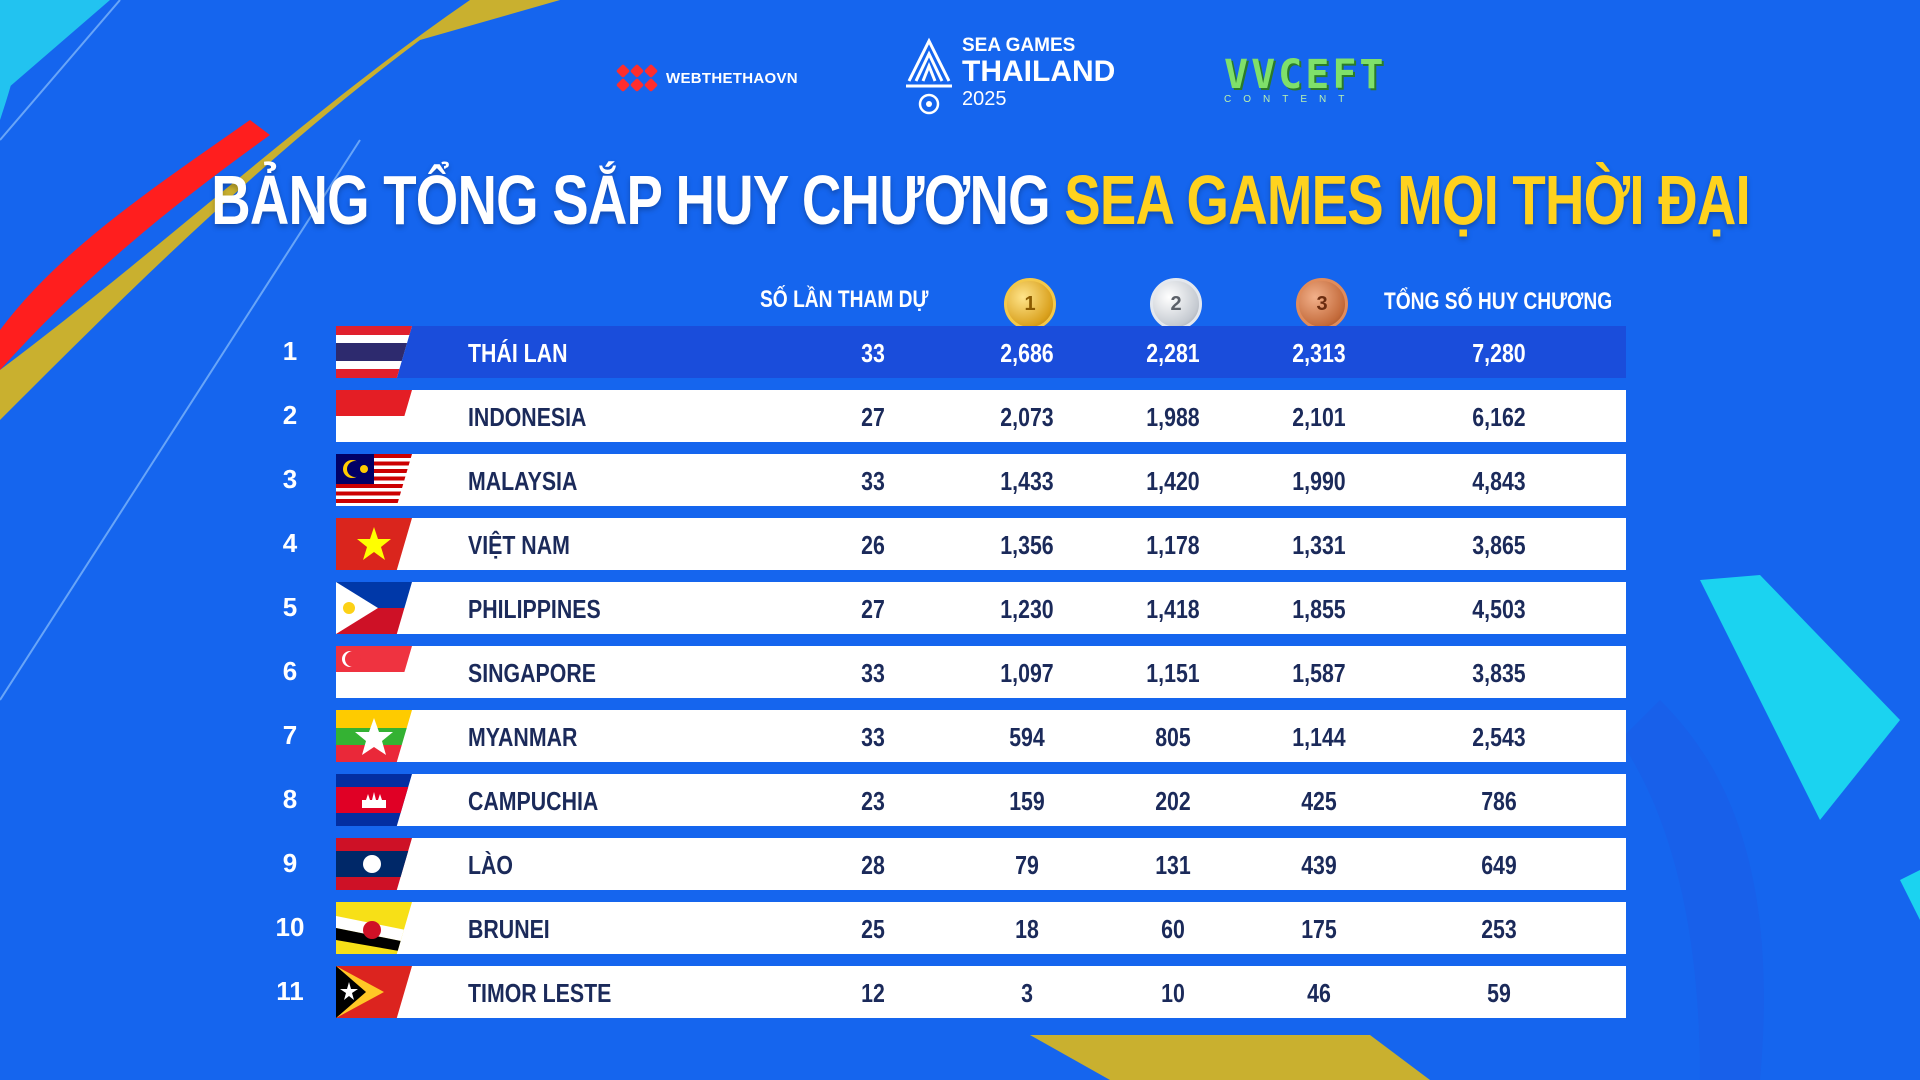 This screenshot has height=1080, width=1920. I want to click on silver-cell: 1,151, so click(1173, 673).